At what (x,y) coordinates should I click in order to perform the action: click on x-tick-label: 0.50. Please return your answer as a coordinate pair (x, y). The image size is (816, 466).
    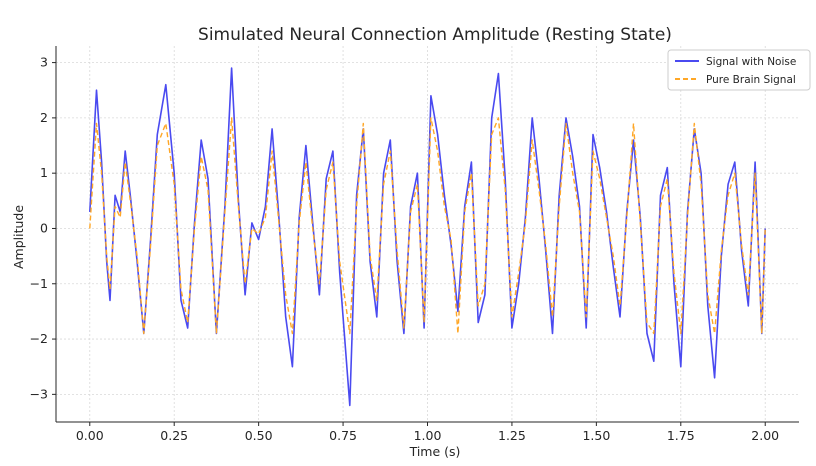
    Looking at the image, I should click on (259, 435).